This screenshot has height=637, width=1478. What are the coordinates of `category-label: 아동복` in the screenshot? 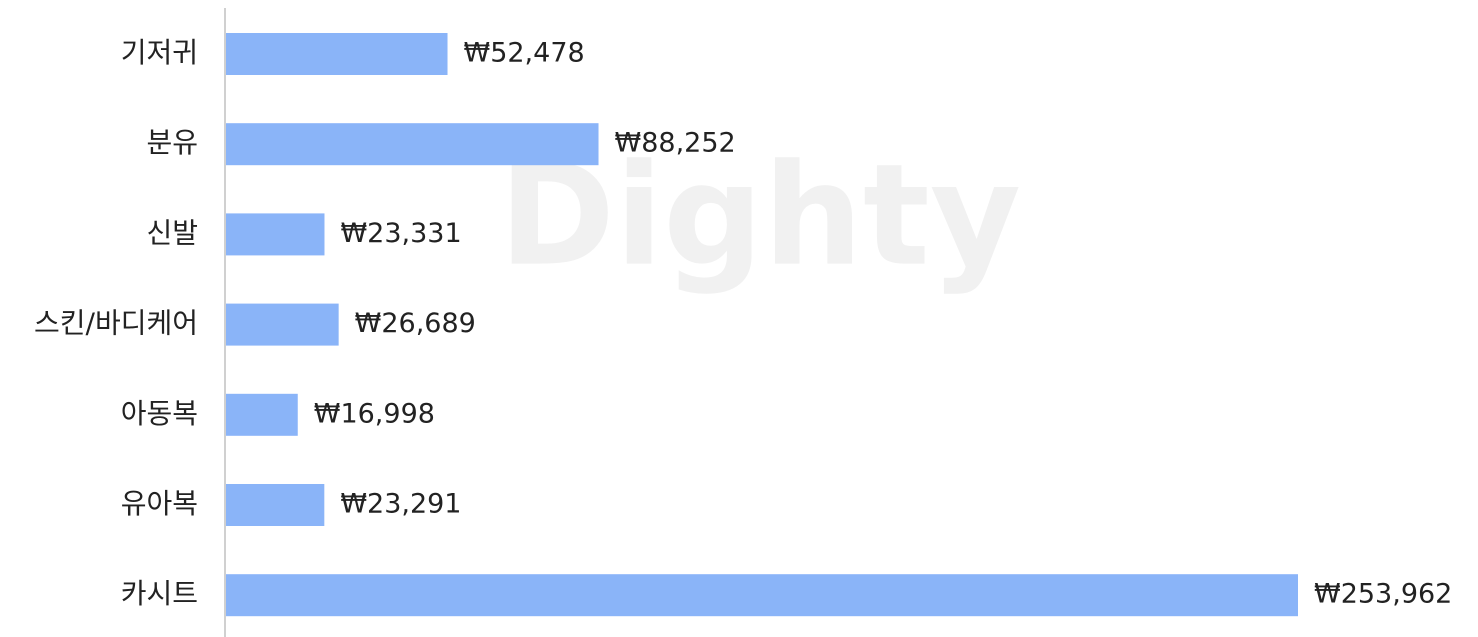 It's located at (159, 413).